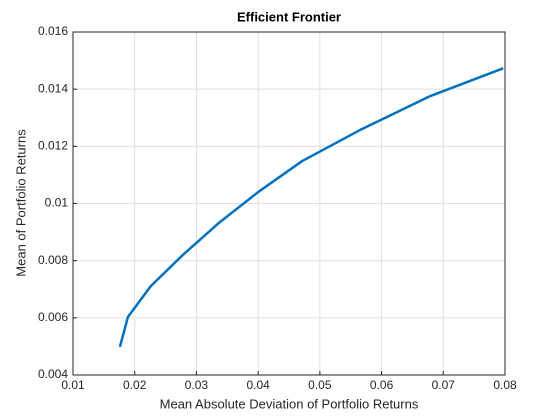 The height and width of the screenshot is (420, 560). Describe the element at coordinates (382, 385) in the screenshot. I see `x-tick-label: 0.06` at that location.